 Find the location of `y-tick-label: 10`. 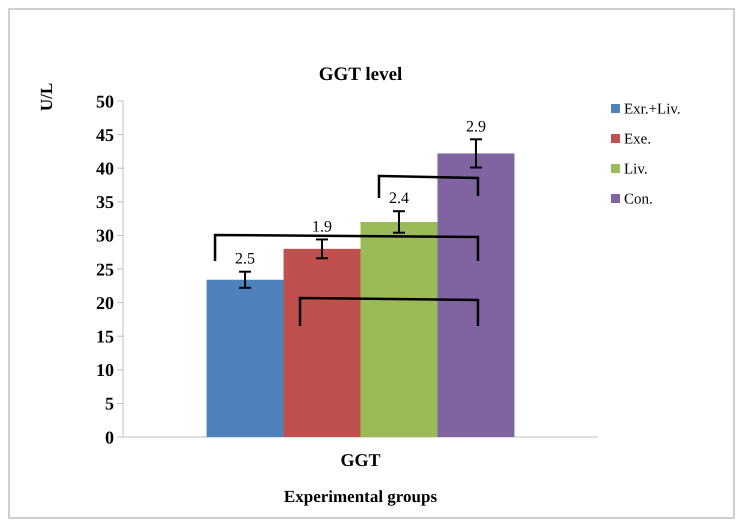

y-tick-label: 10 is located at coordinates (105, 370).